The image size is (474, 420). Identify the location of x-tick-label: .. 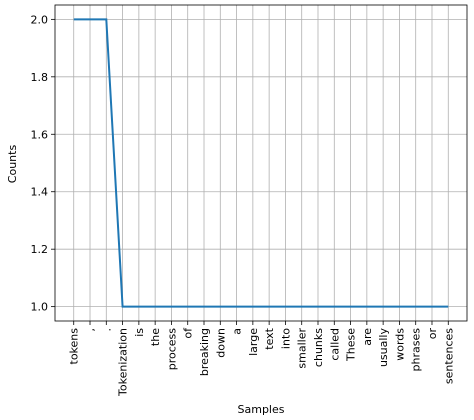
(106, 330).